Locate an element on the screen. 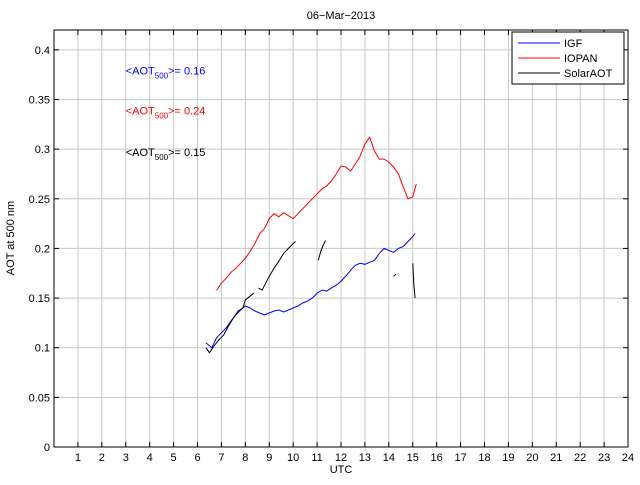  x-tick-label: 22 is located at coordinates (580, 458).